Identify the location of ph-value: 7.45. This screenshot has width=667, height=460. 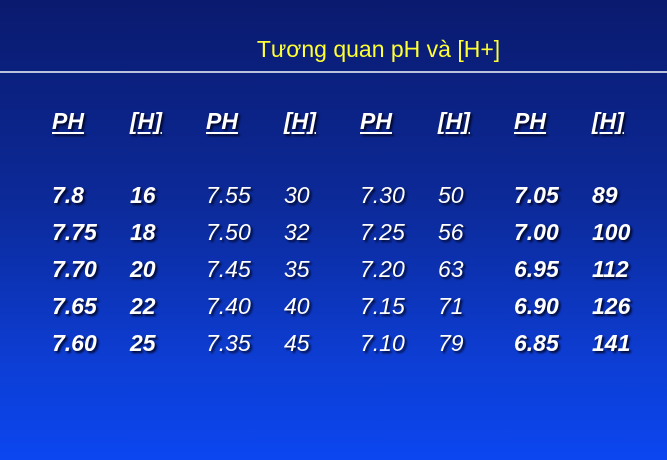
(228, 269).